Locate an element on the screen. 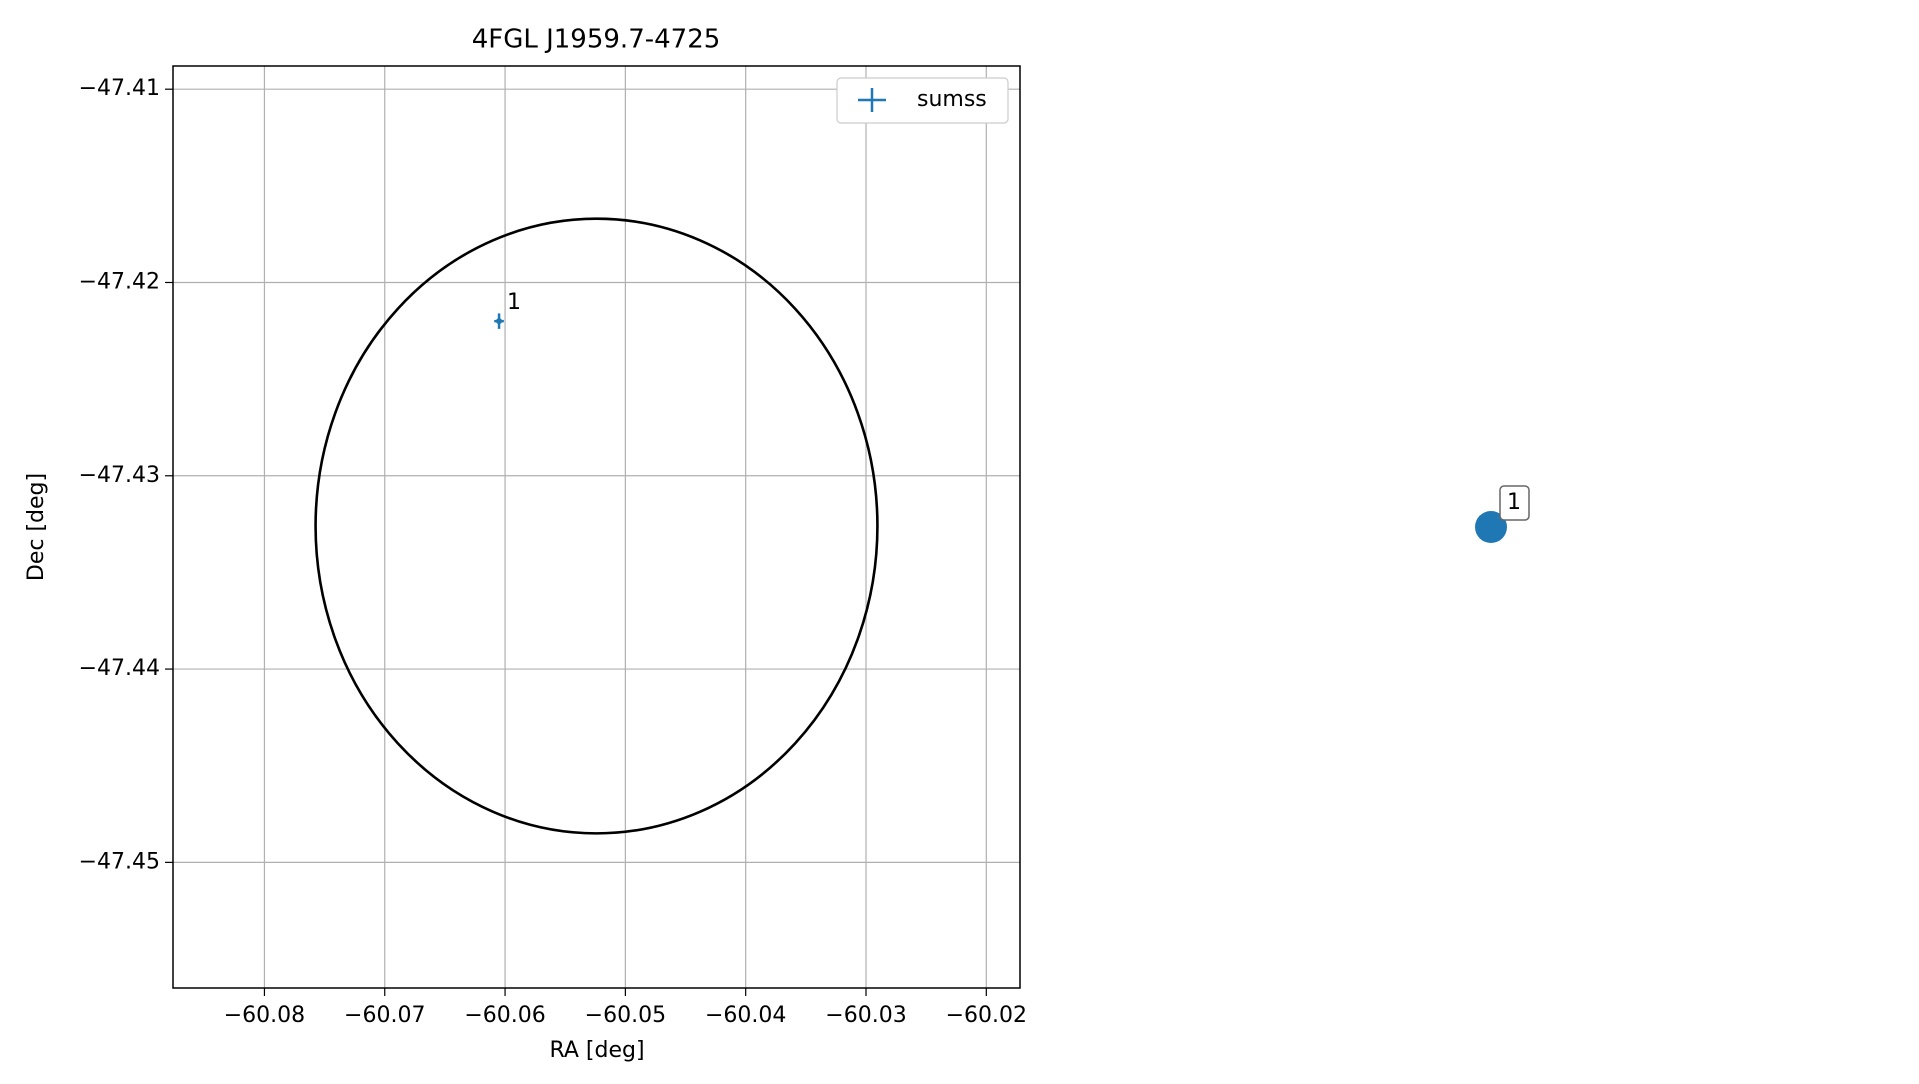 The width and height of the screenshot is (1919, 1084). x-tick-label: −60.06 is located at coordinates (504, 1015).